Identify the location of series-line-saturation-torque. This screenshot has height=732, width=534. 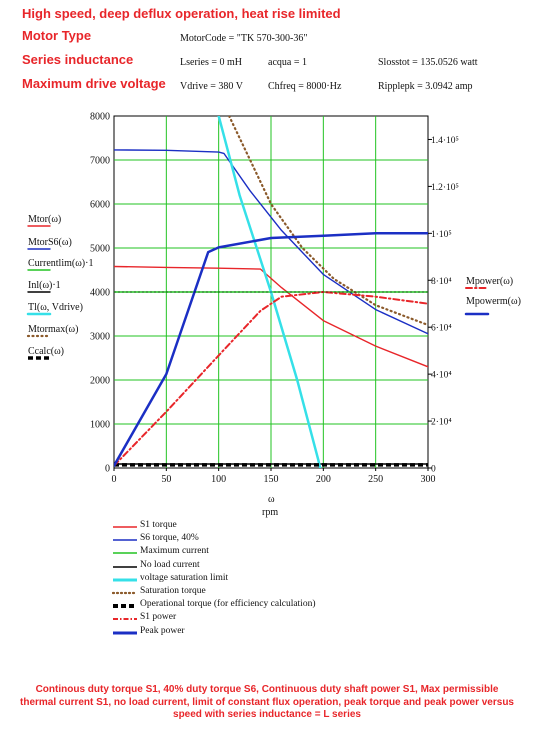
(328, 221).